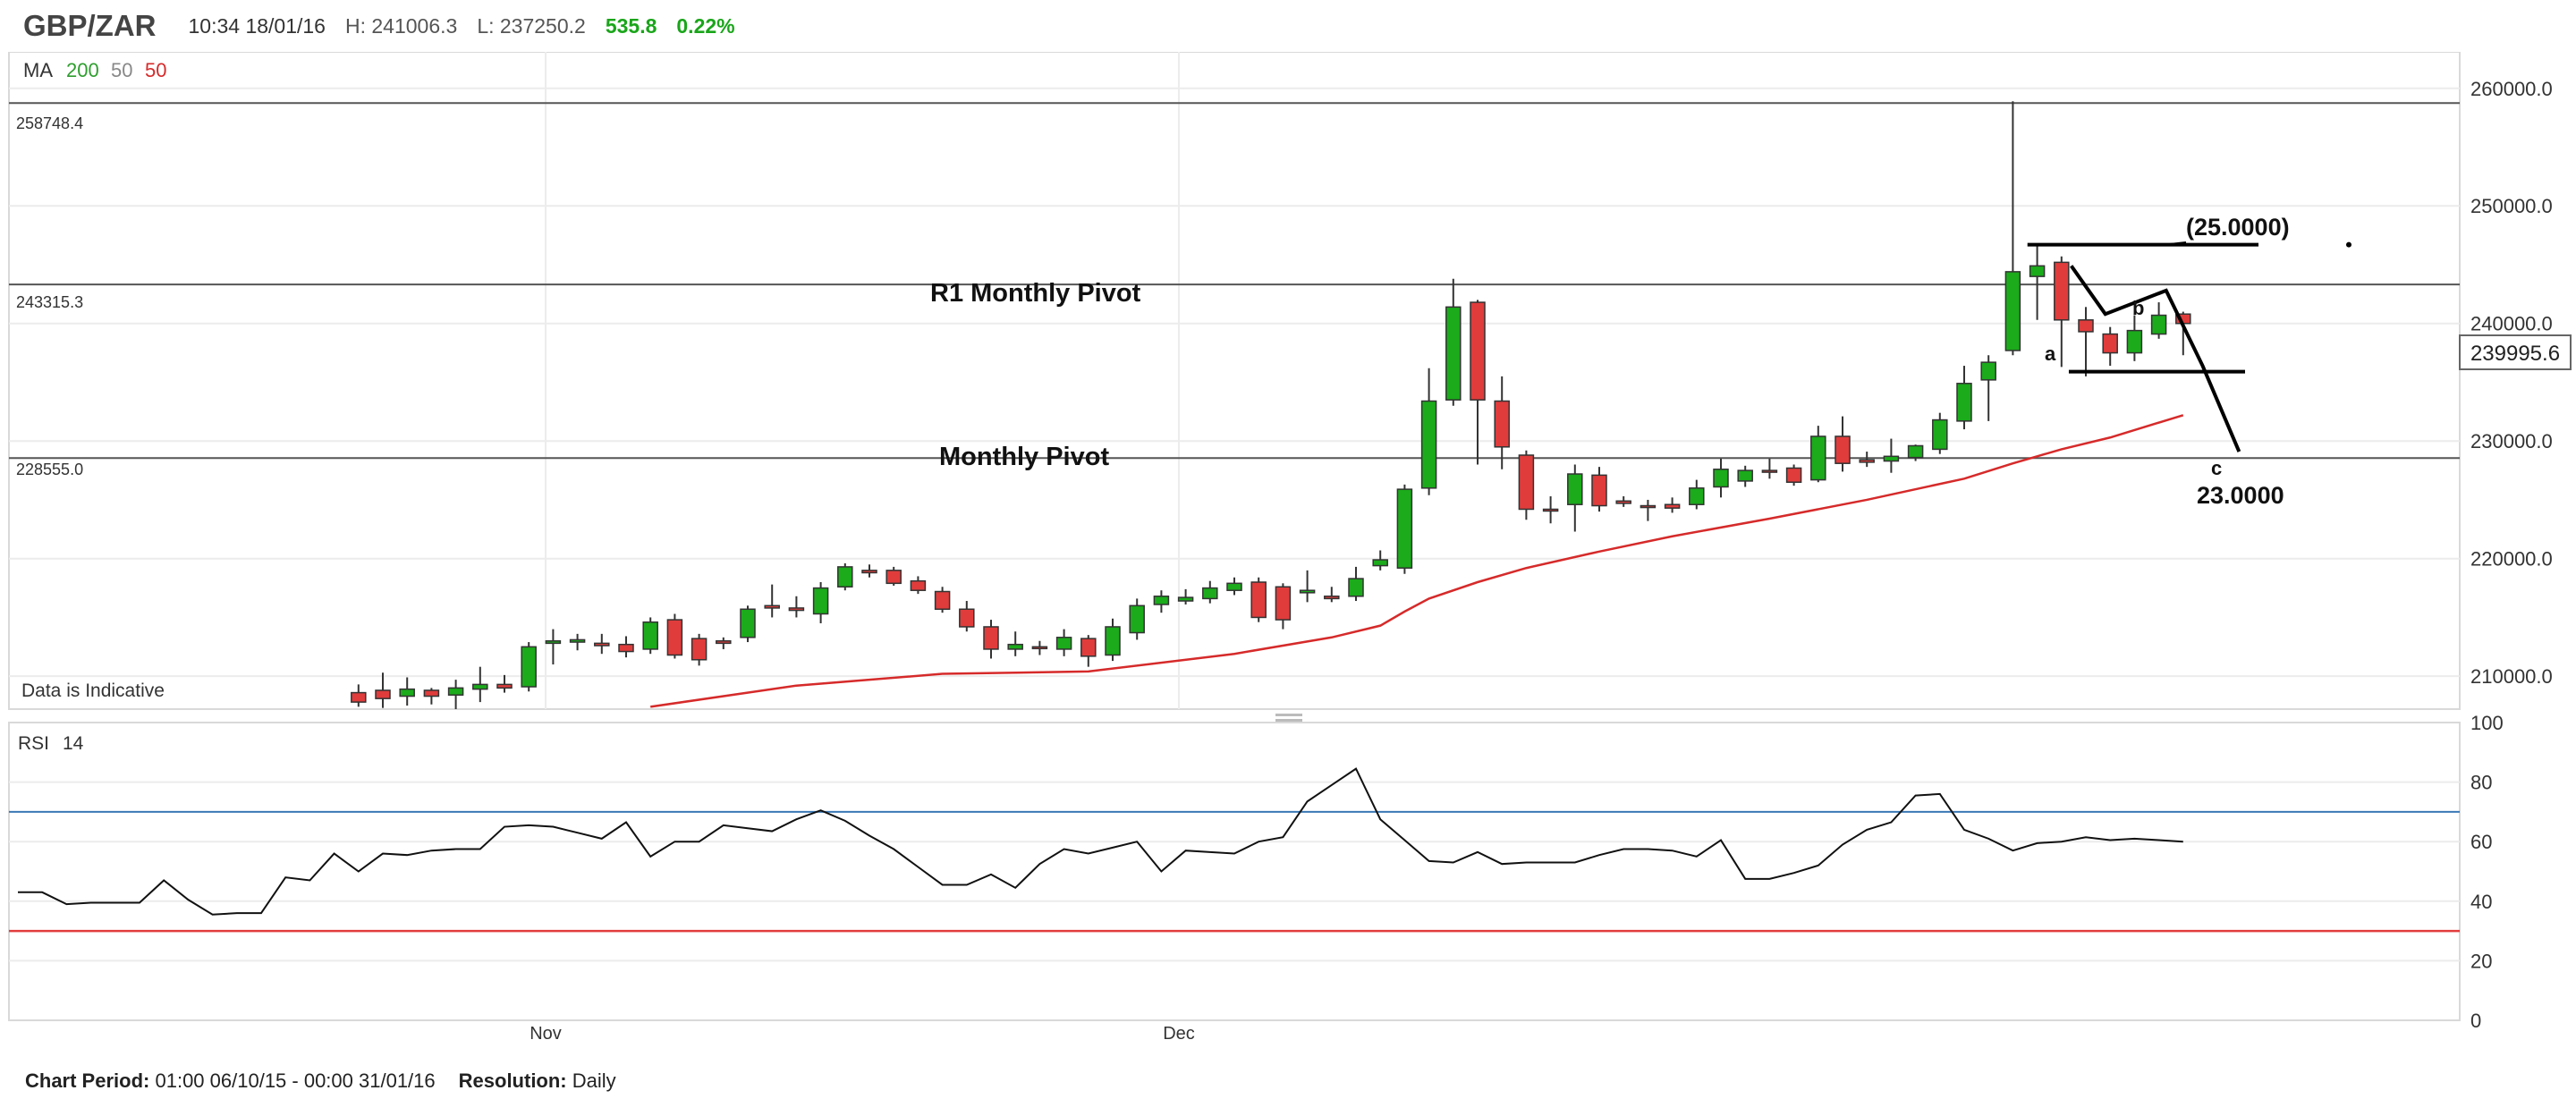 The width and height of the screenshot is (2576, 1099). Describe the element at coordinates (401, 25) in the screenshot. I see `quote-high: H: 241006.3` at that location.